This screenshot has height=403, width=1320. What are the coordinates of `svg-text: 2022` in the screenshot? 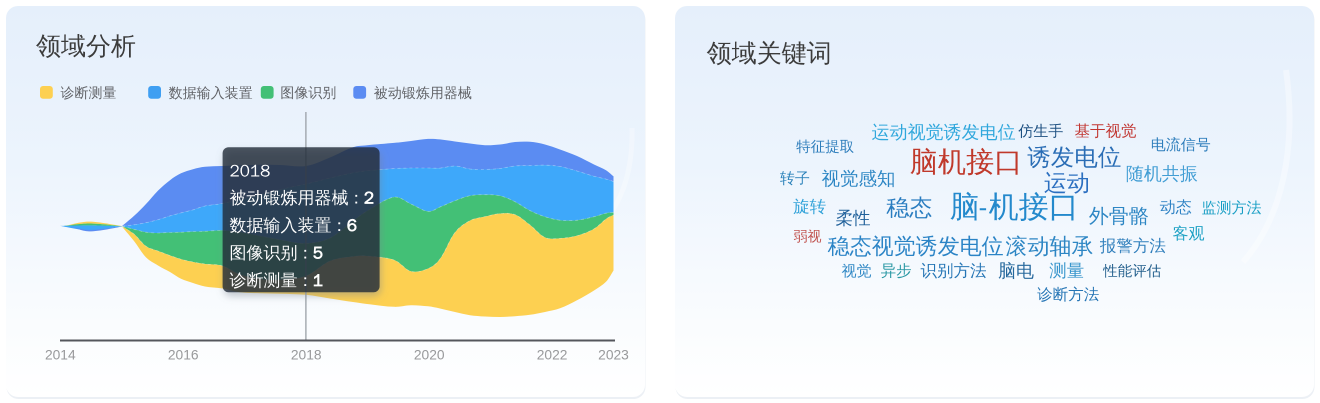 It's located at (552, 355).